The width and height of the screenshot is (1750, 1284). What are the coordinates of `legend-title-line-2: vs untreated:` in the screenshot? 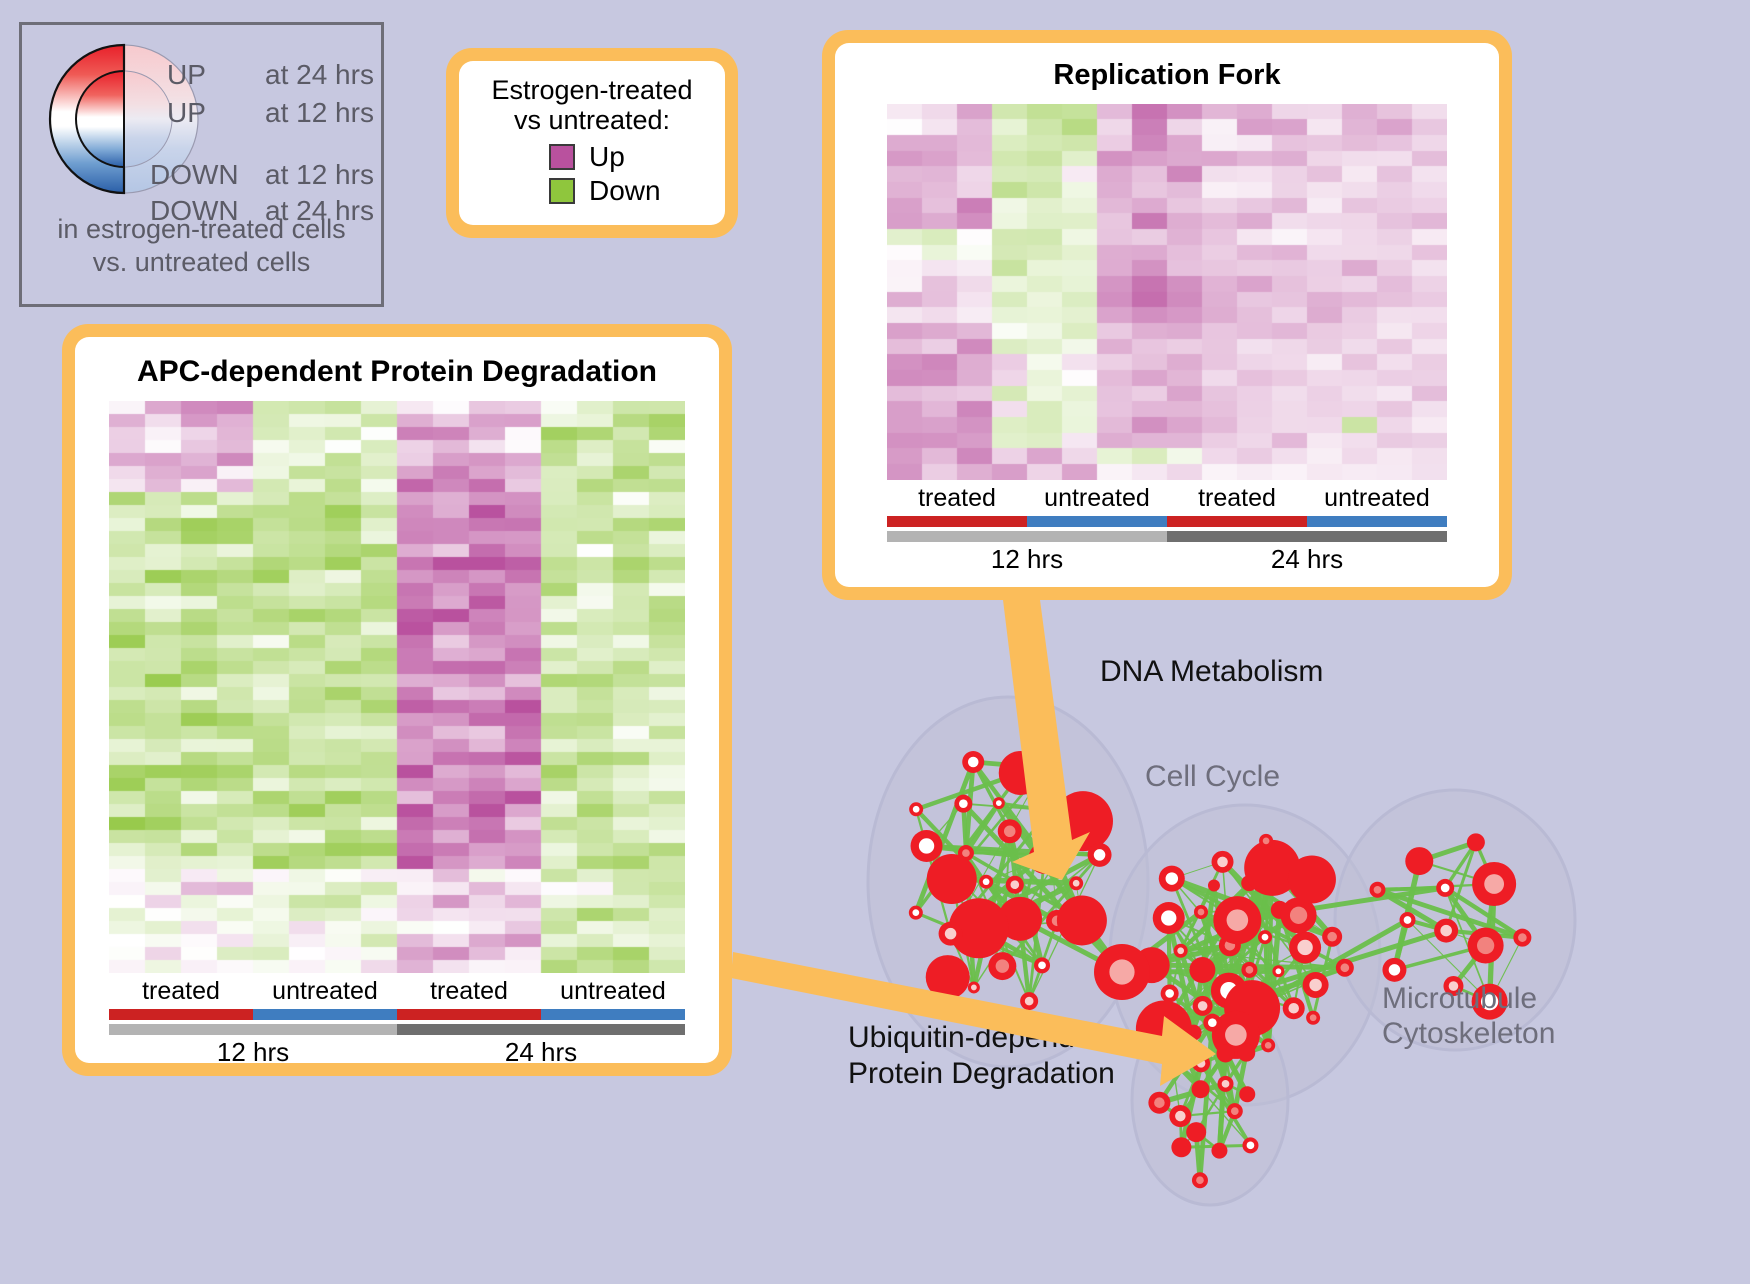 It's located at (592, 120).